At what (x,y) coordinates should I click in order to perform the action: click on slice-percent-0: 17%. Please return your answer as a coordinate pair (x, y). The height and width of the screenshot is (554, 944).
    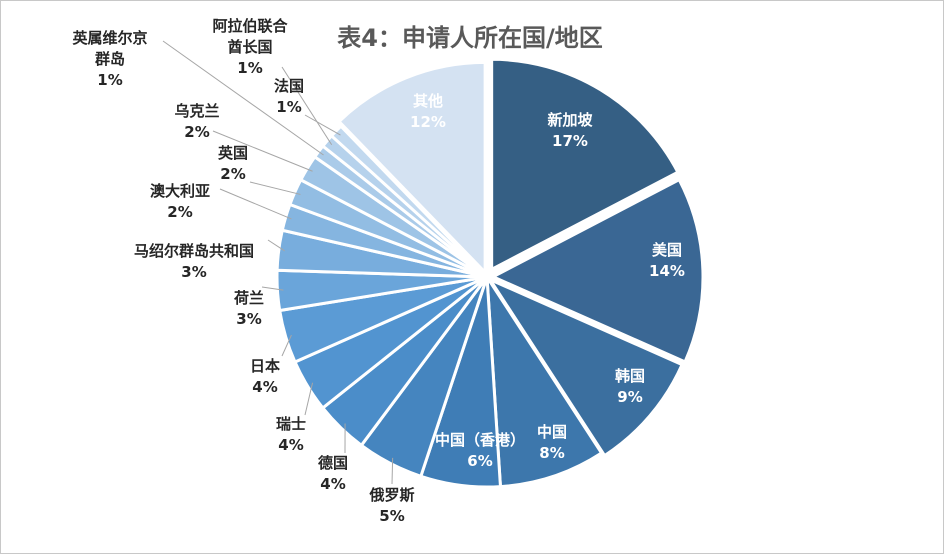
    Looking at the image, I should click on (570, 141).